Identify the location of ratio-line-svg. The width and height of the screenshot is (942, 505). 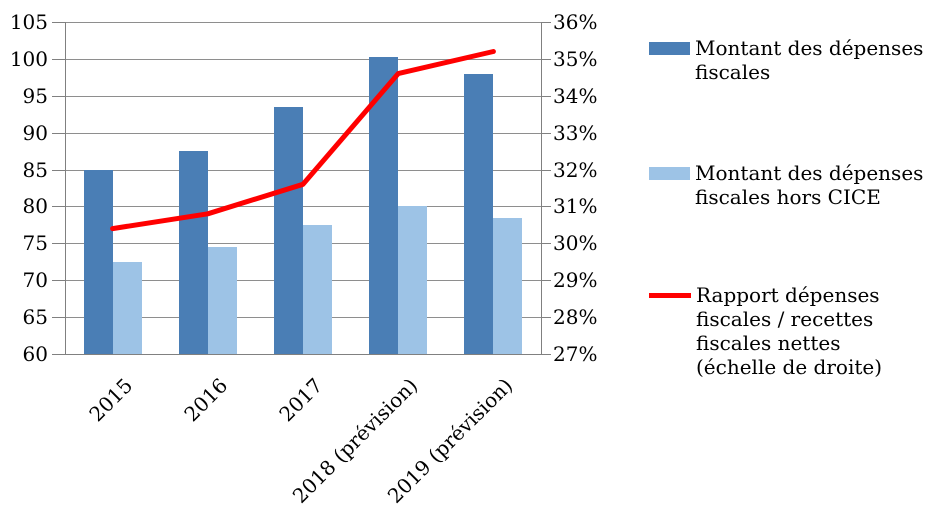
(303, 140).